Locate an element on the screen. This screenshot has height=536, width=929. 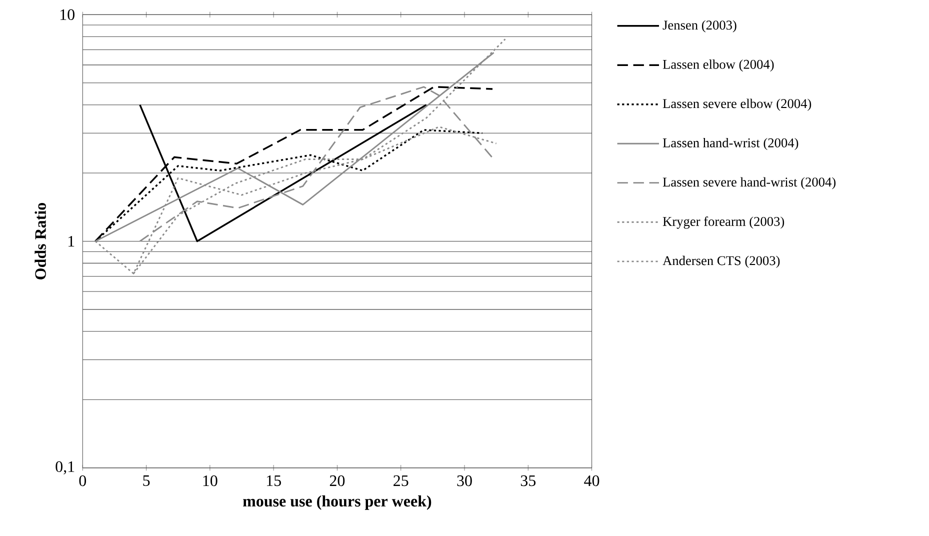
x-tick-label: 10 is located at coordinates (210, 480).